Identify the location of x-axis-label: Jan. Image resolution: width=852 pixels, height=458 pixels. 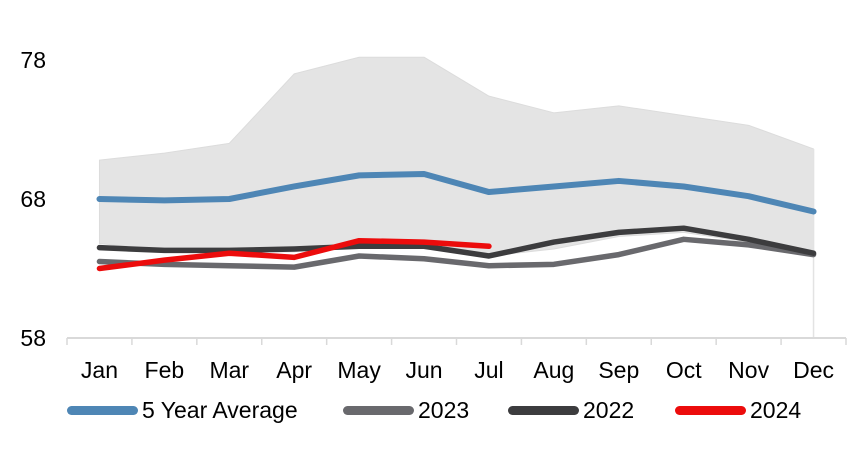
(99, 370).